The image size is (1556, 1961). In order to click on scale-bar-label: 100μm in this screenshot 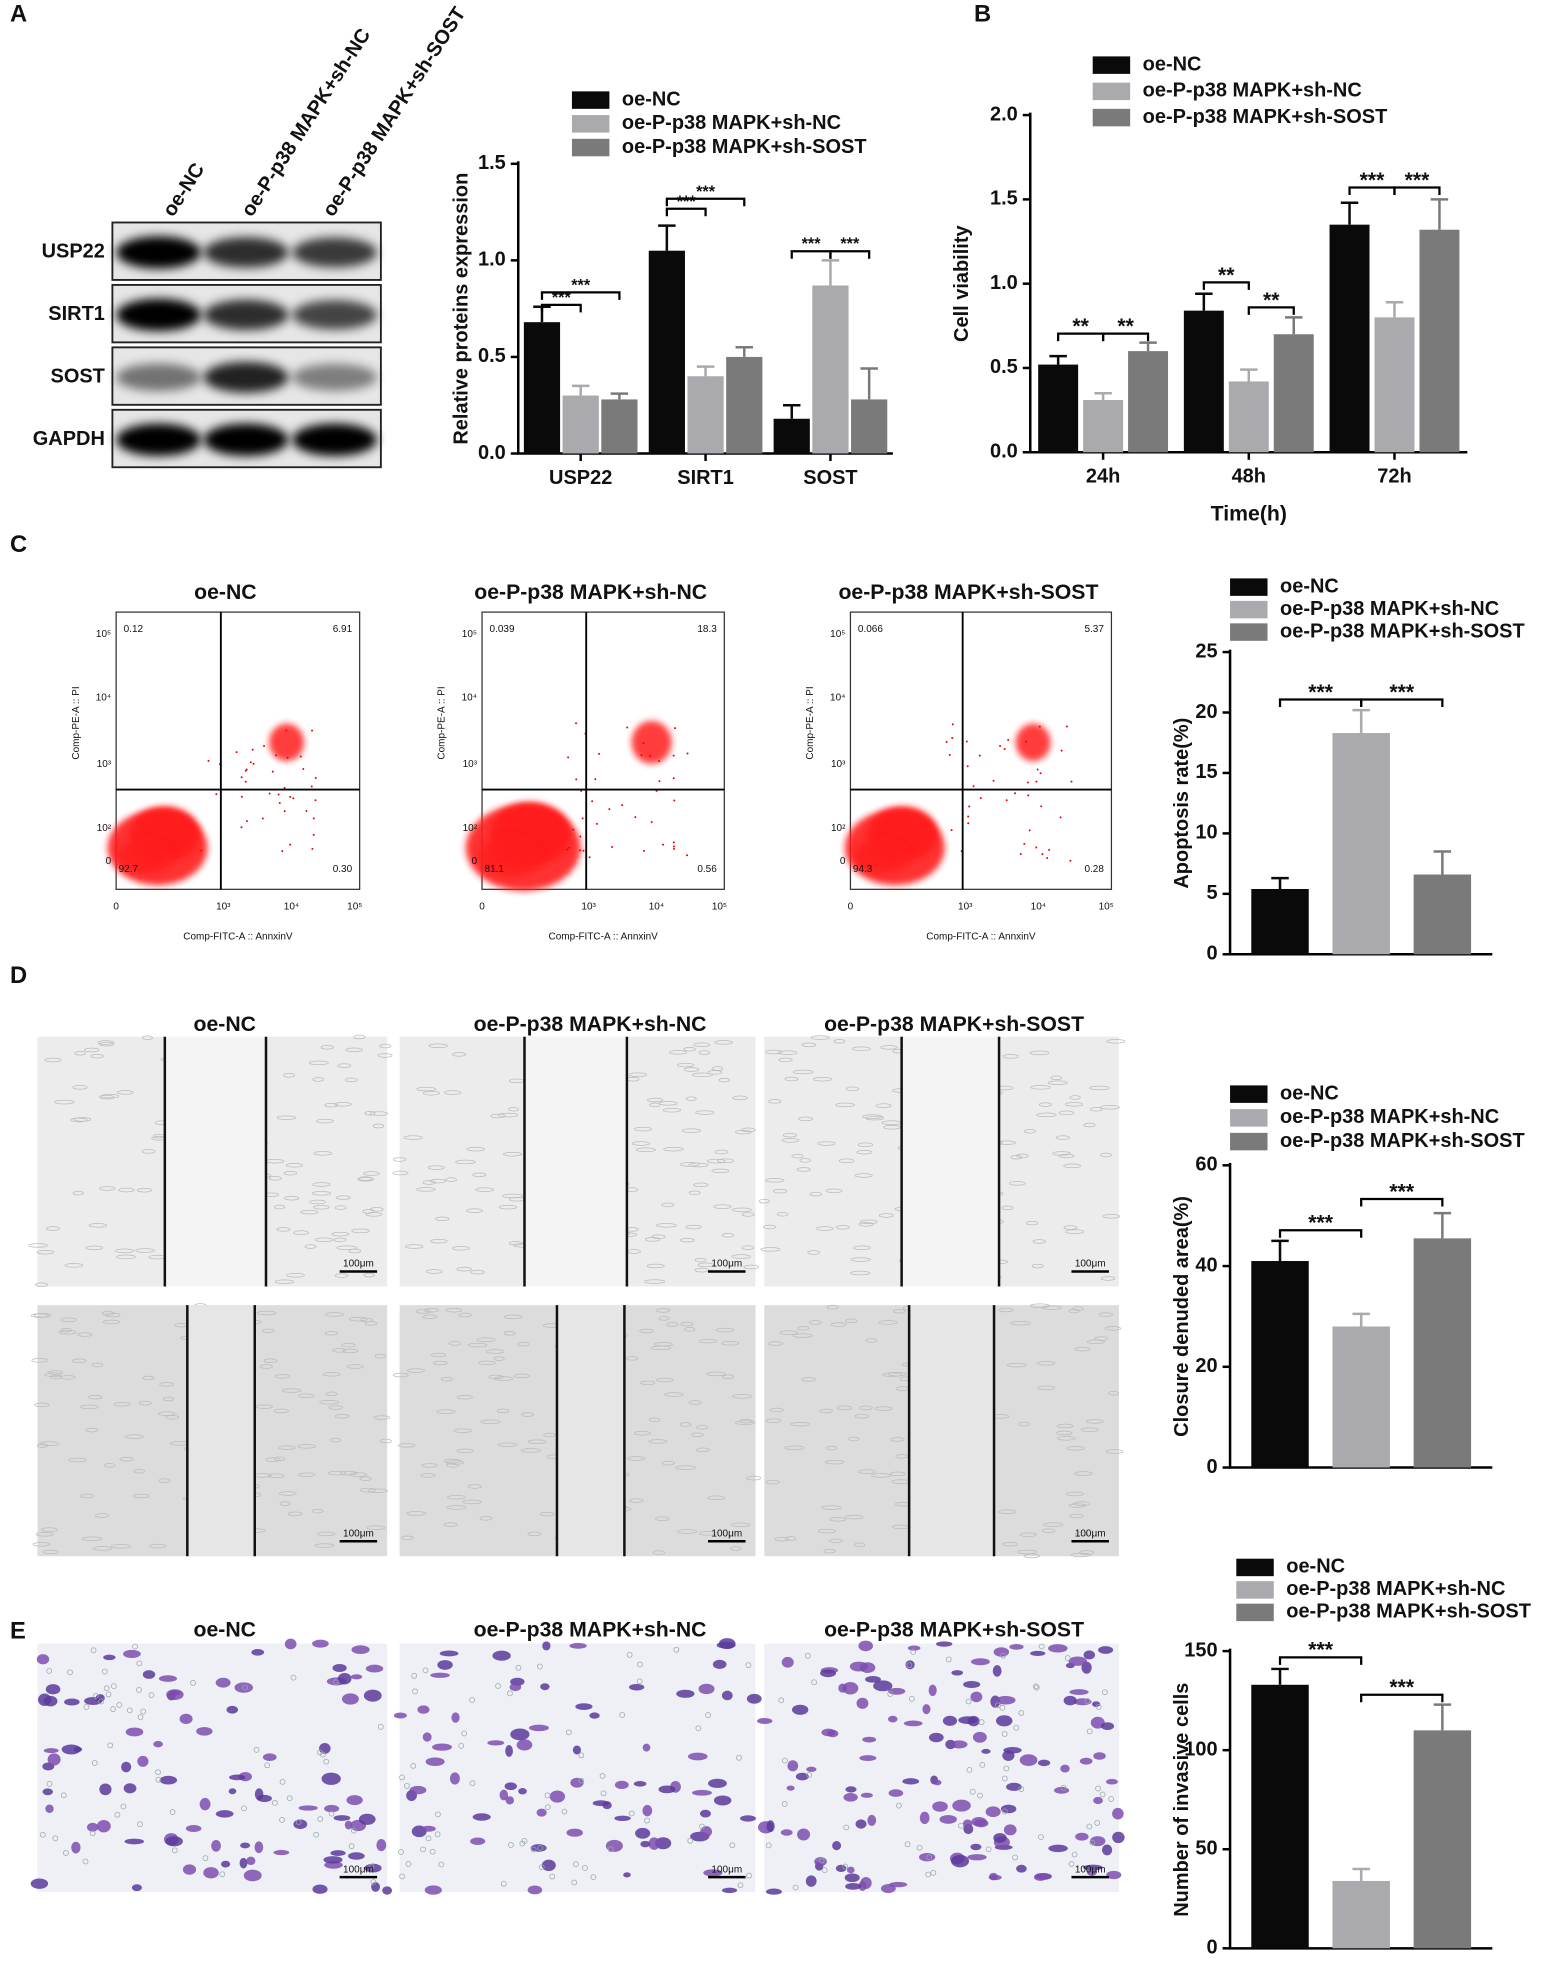, I will do `click(726, 1533)`.